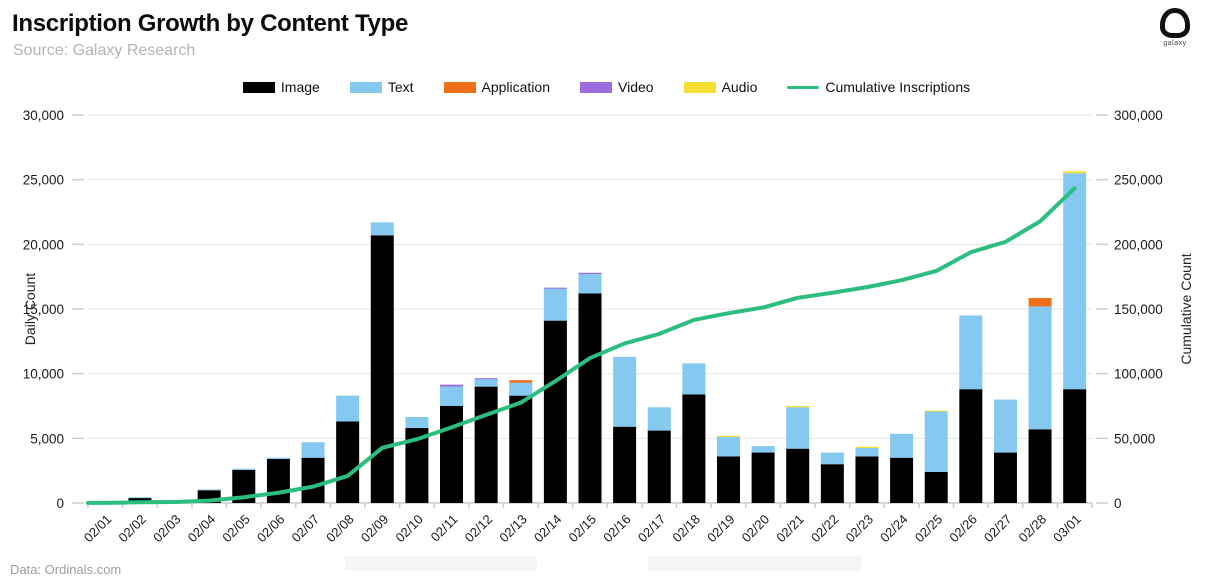 This screenshot has height=585, width=1213. Describe the element at coordinates (271, 529) in the screenshot. I see `svg-text: 02/06` at that location.